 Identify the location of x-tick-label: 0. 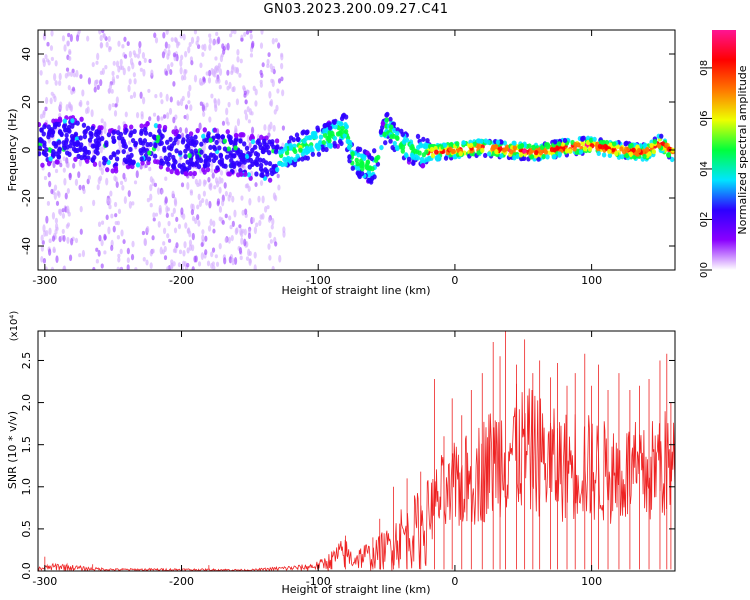
(454, 280).